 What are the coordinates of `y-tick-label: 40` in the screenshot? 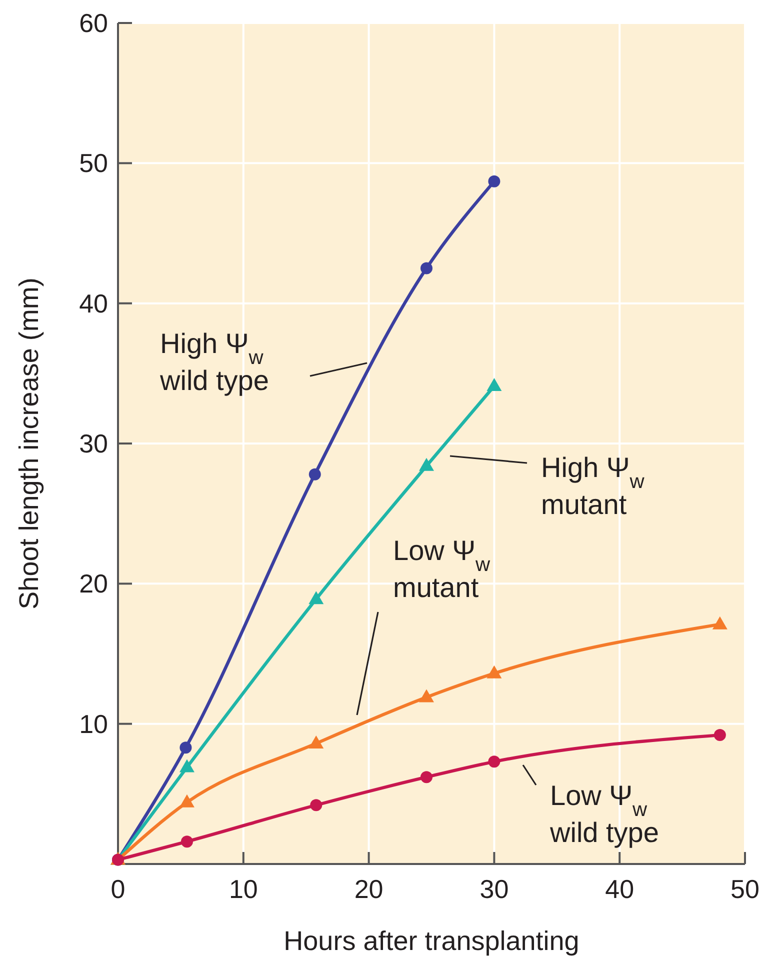 It's located at (93, 303).